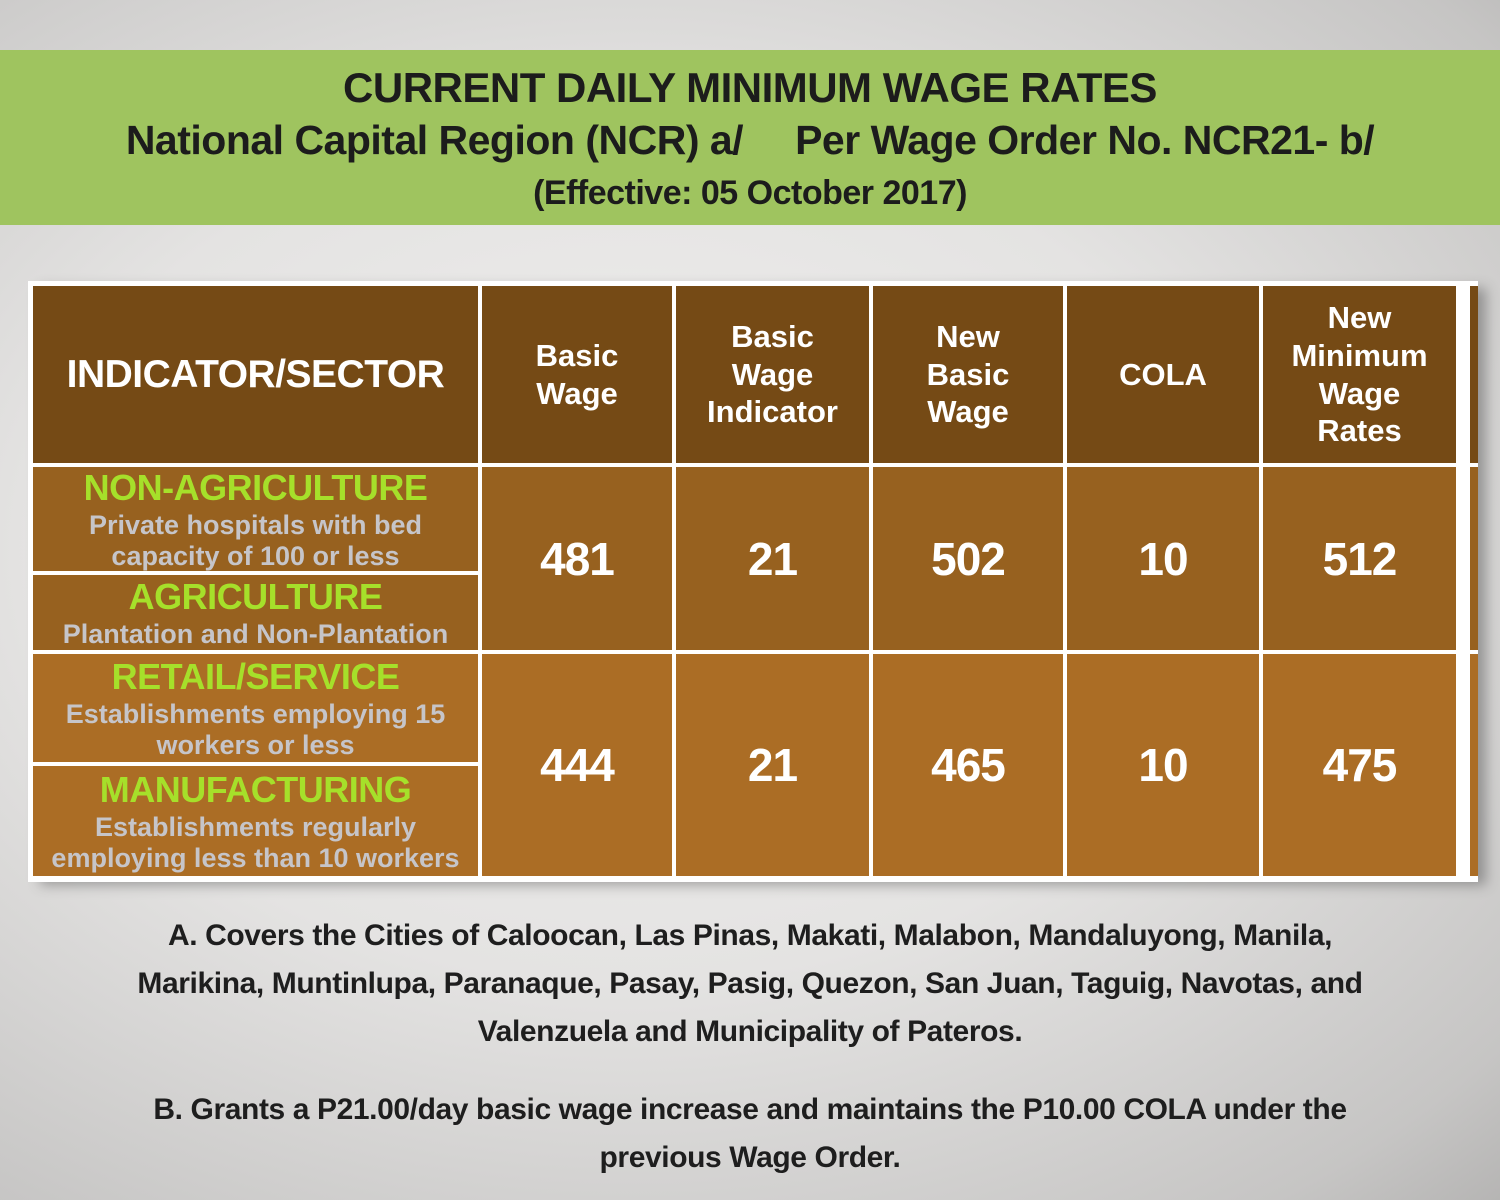 The height and width of the screenshot is (1200, 1500). Describe the element at coordinates (750, 87) in the screenshot. I see `main-title: CURRENT DAILY MINIMUM WAGE RATES` at that location.